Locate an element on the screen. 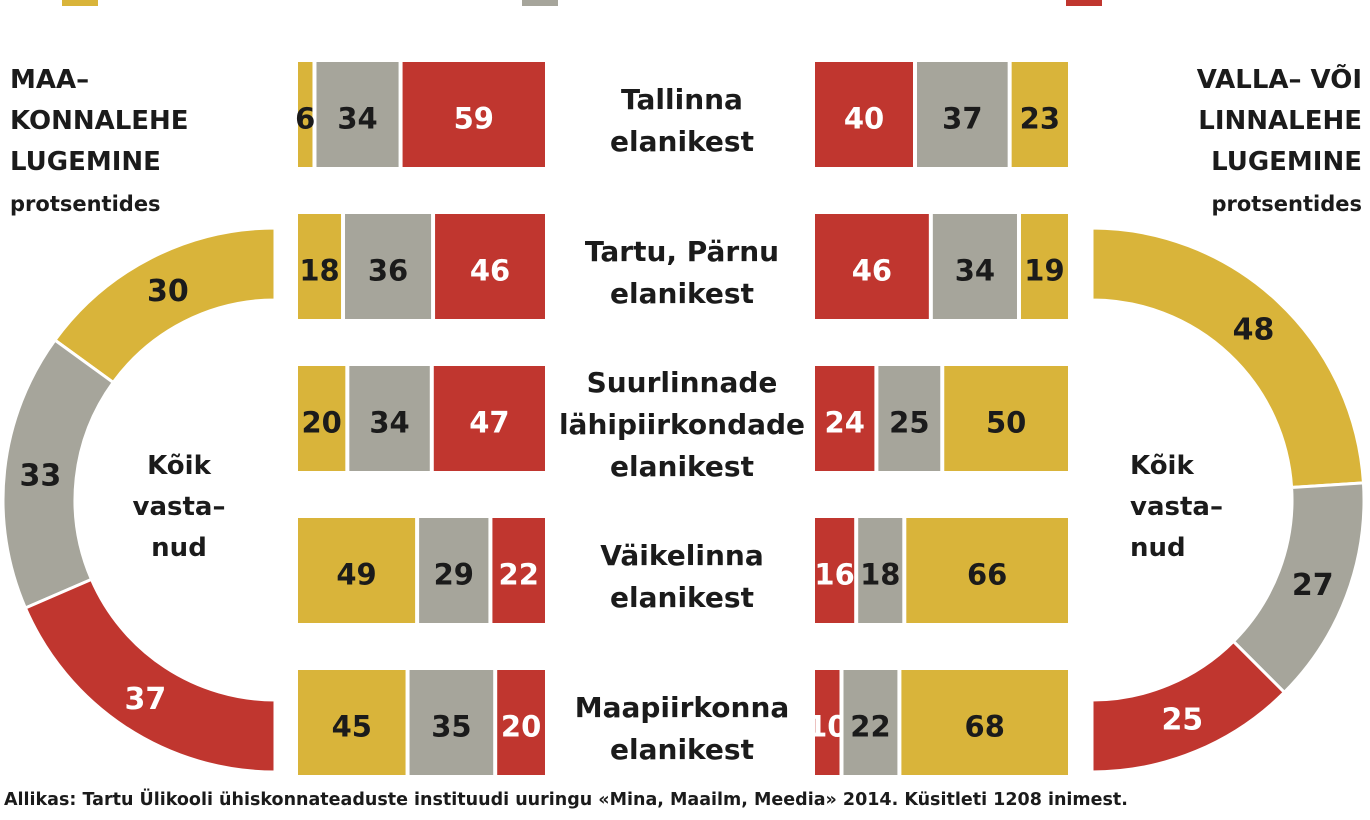 Image resolution: width=1370 pixels, height=820 pixels. category-label-row3-line1: Suurlinnade is located at coordinates (682, 382).